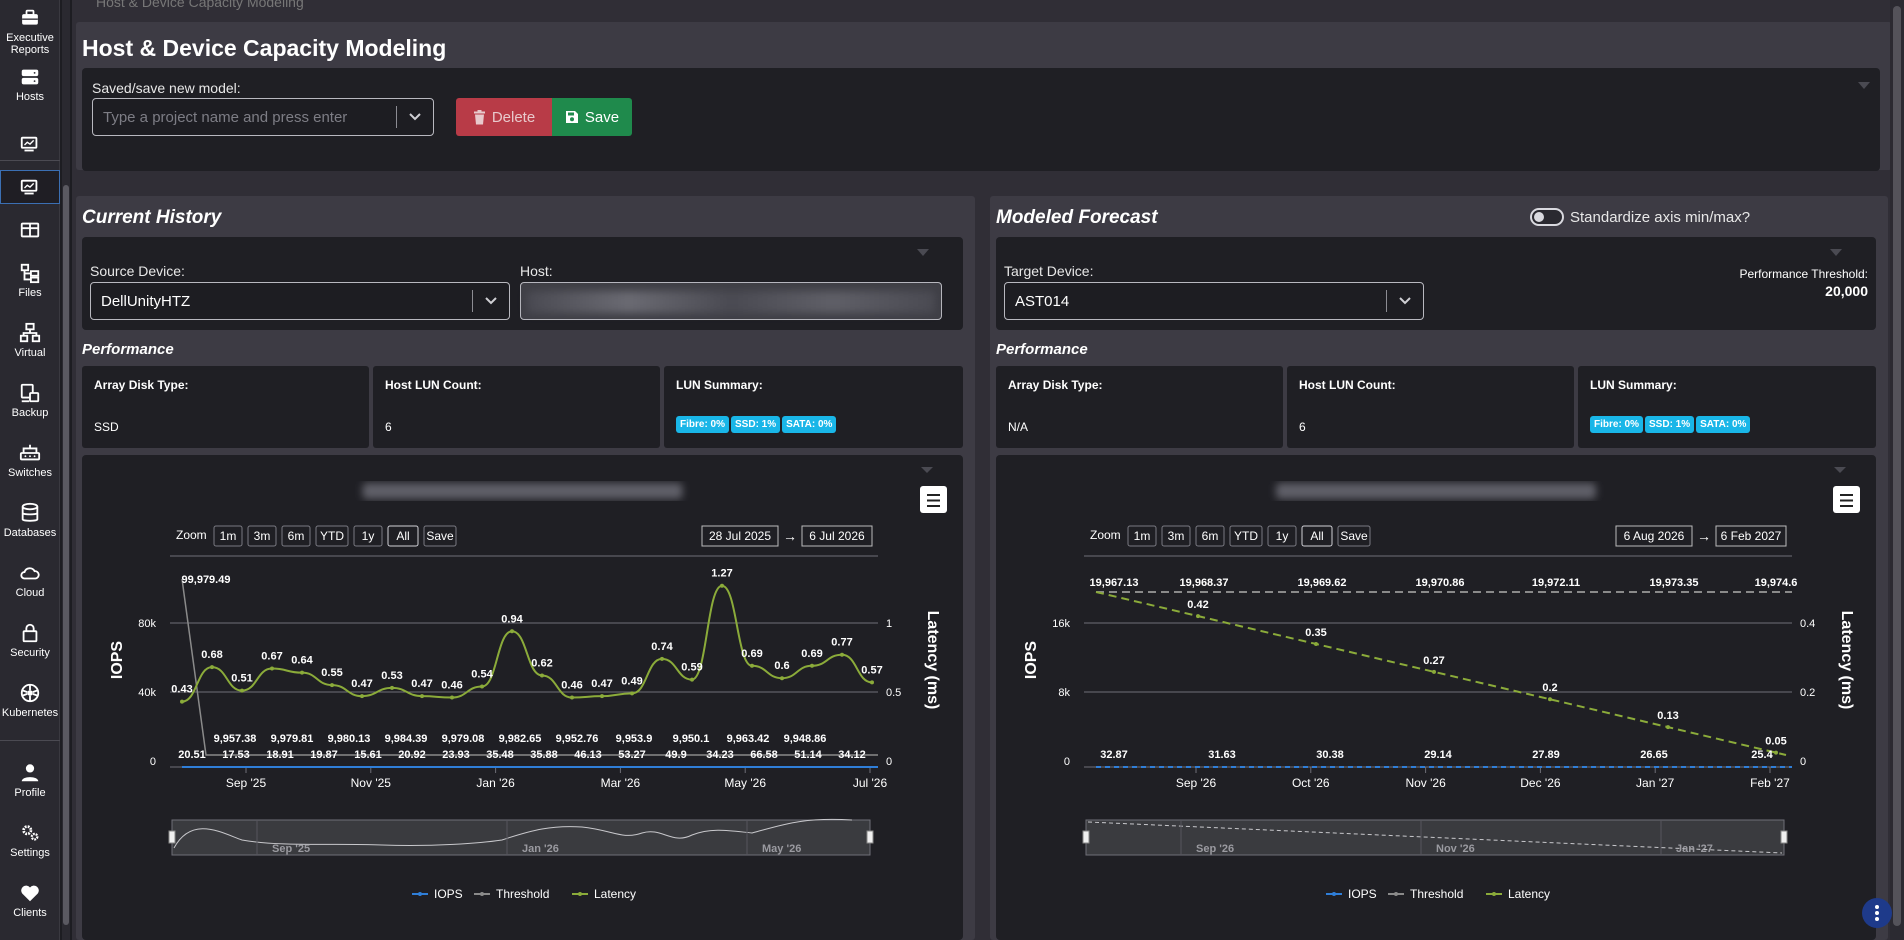 This screenshot has height=940, width=1904. What do you see at coordinates (30, 353) in the screenshot?
I see `sidebar-item-label: Virtual` at bounding box center [30, 353].